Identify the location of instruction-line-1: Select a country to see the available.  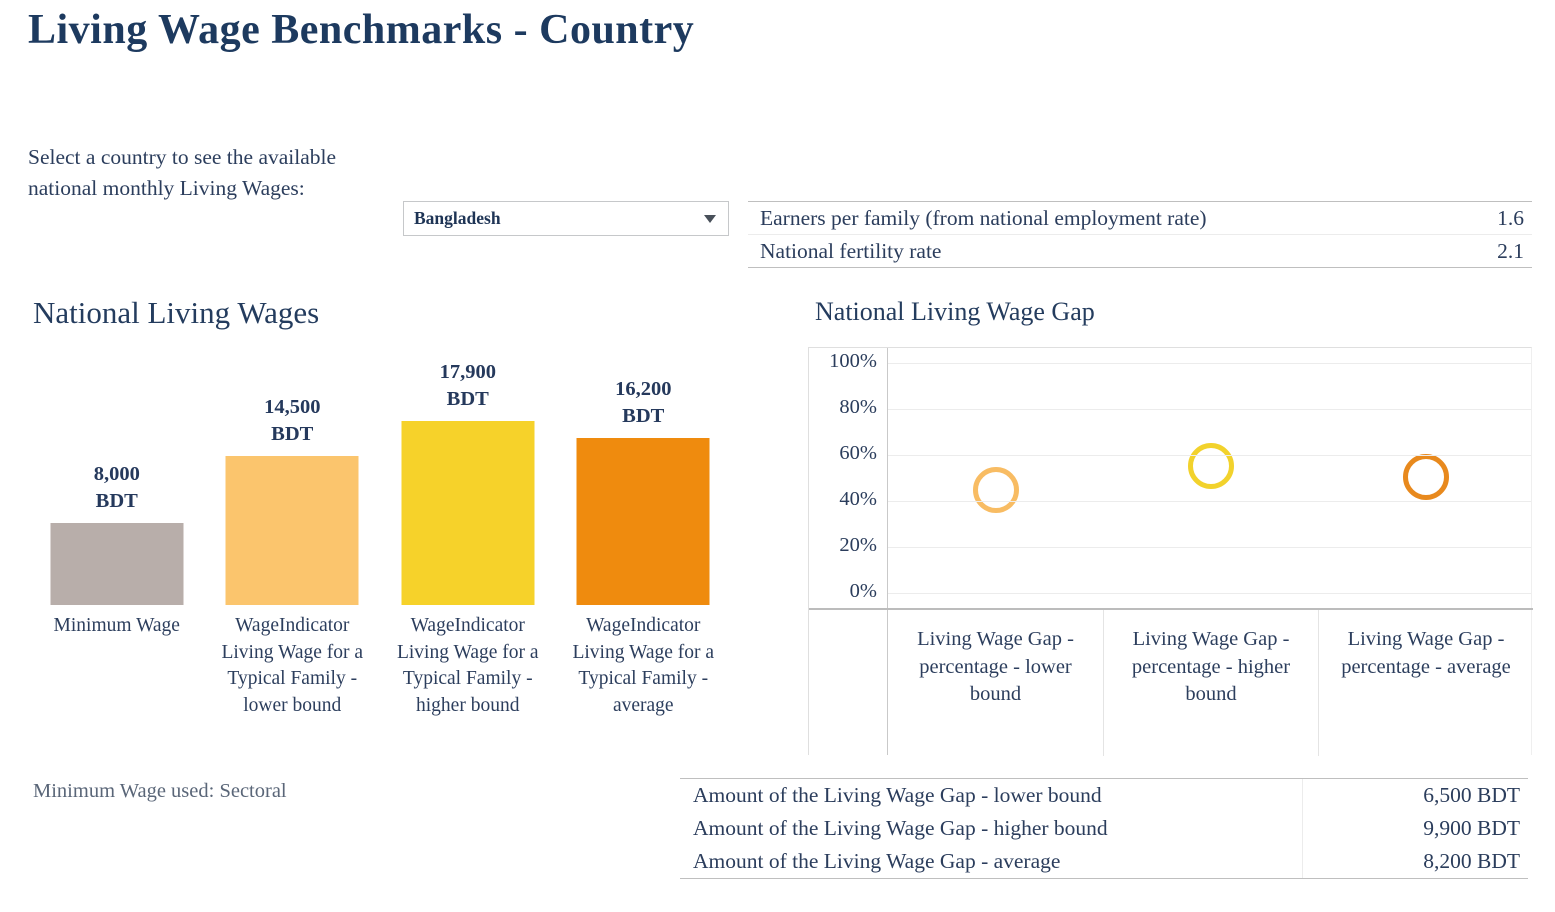
(182, 157).